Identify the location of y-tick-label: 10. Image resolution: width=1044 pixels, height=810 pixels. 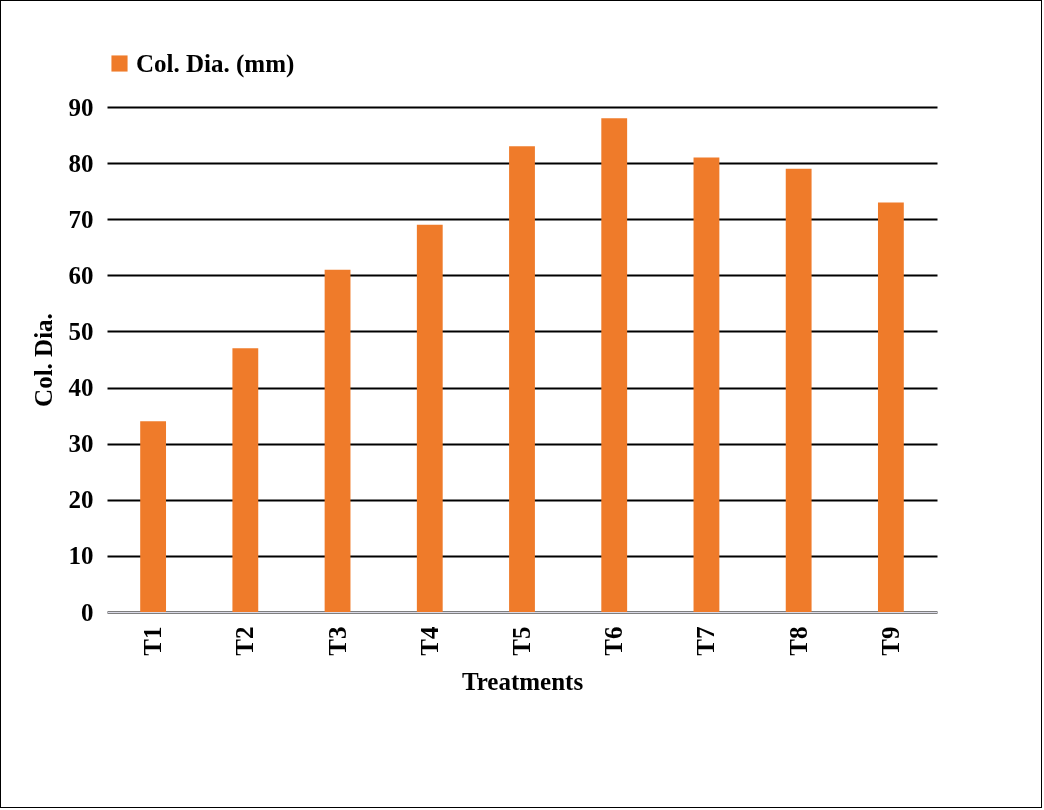
(81, 556).